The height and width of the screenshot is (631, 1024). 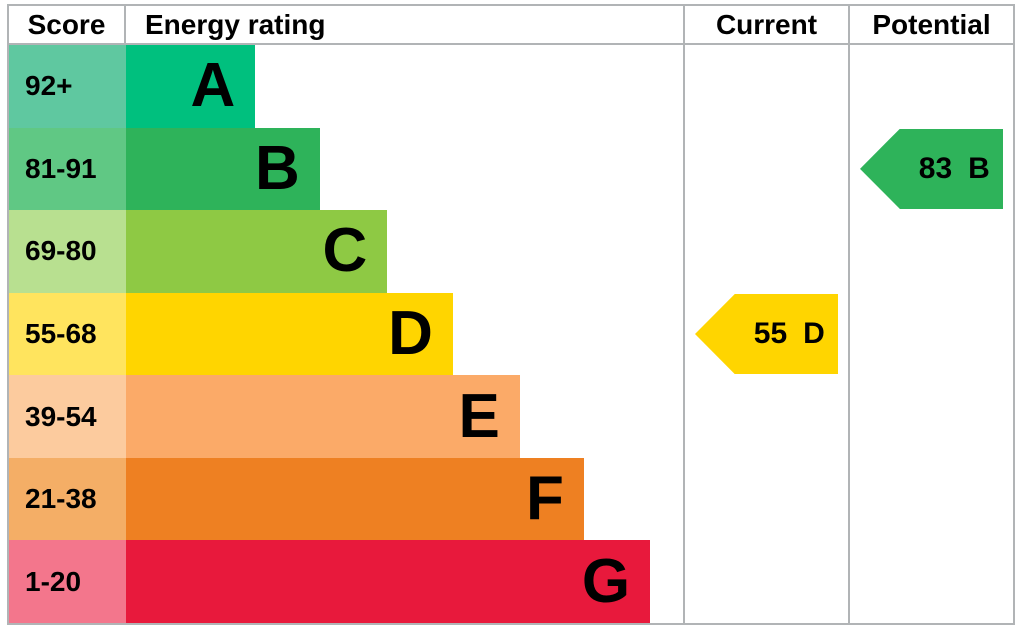 I want to click on rating-cell: F, so click(x=404, y=499).